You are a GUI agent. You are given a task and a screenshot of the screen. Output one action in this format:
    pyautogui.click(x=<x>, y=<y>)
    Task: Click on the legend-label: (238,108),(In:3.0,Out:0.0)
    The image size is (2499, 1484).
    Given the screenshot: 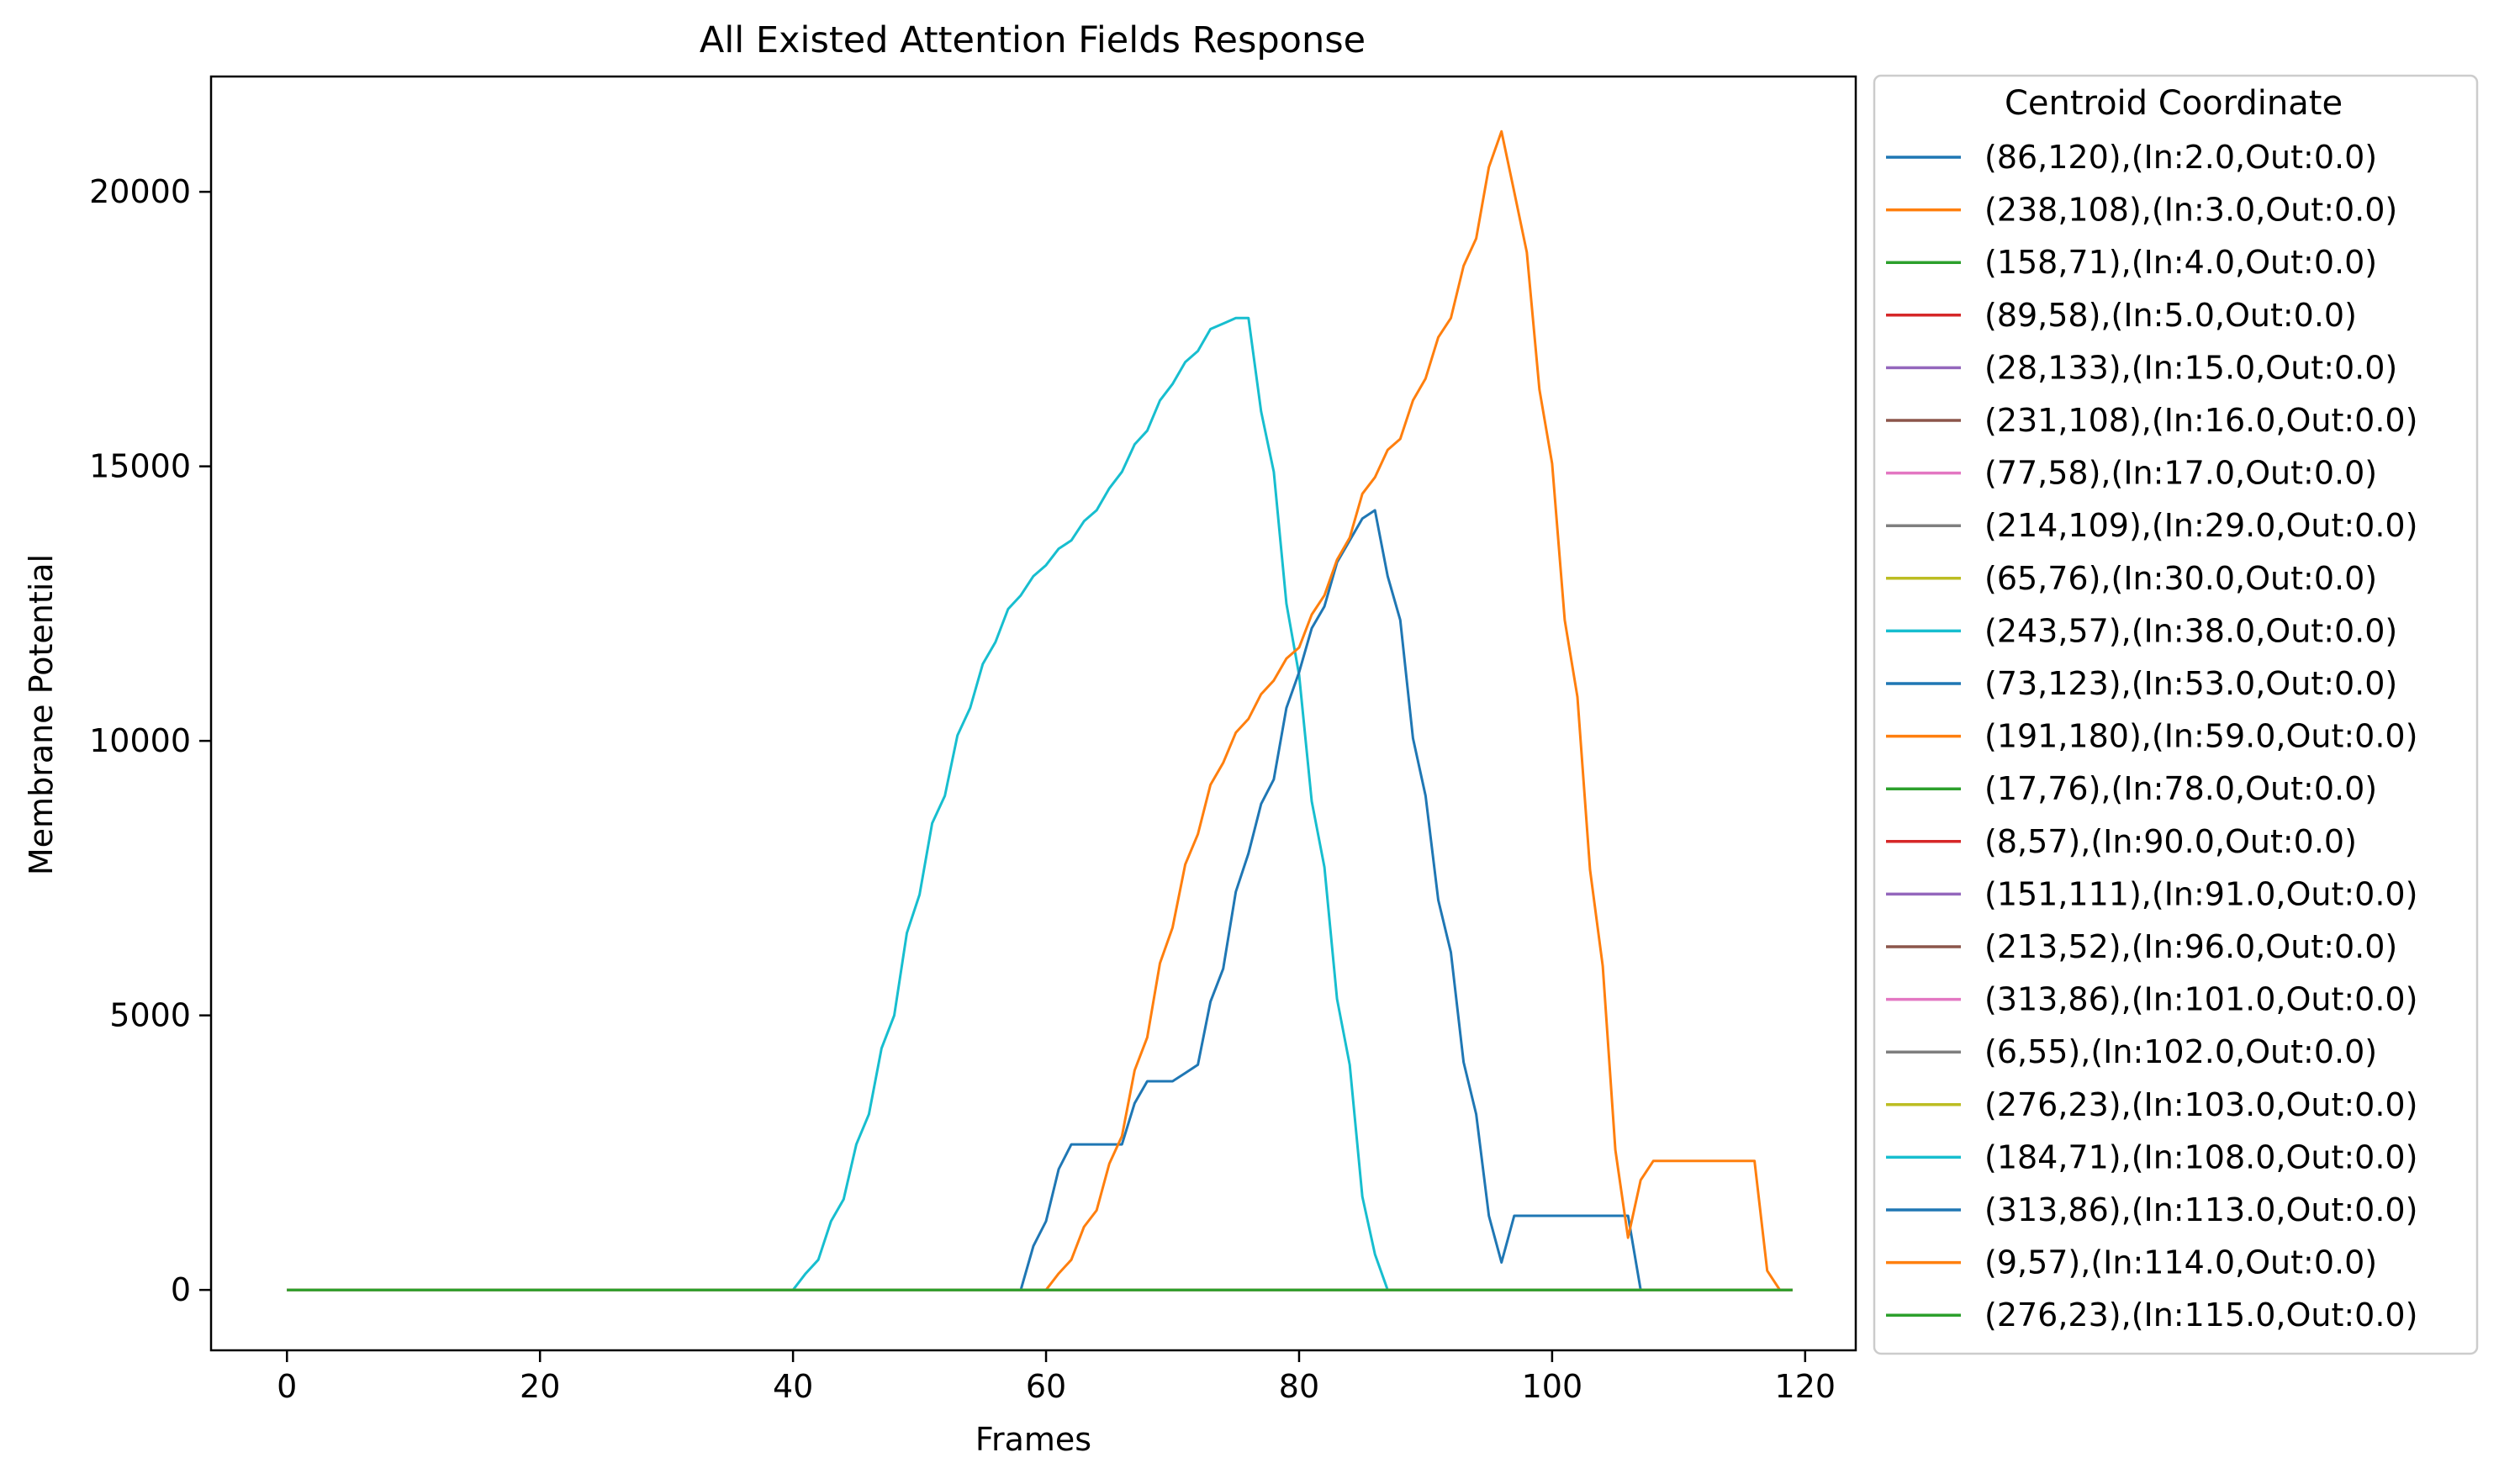 What is the action you would take?
    pyautogui.click(x=2190, y=210)
    